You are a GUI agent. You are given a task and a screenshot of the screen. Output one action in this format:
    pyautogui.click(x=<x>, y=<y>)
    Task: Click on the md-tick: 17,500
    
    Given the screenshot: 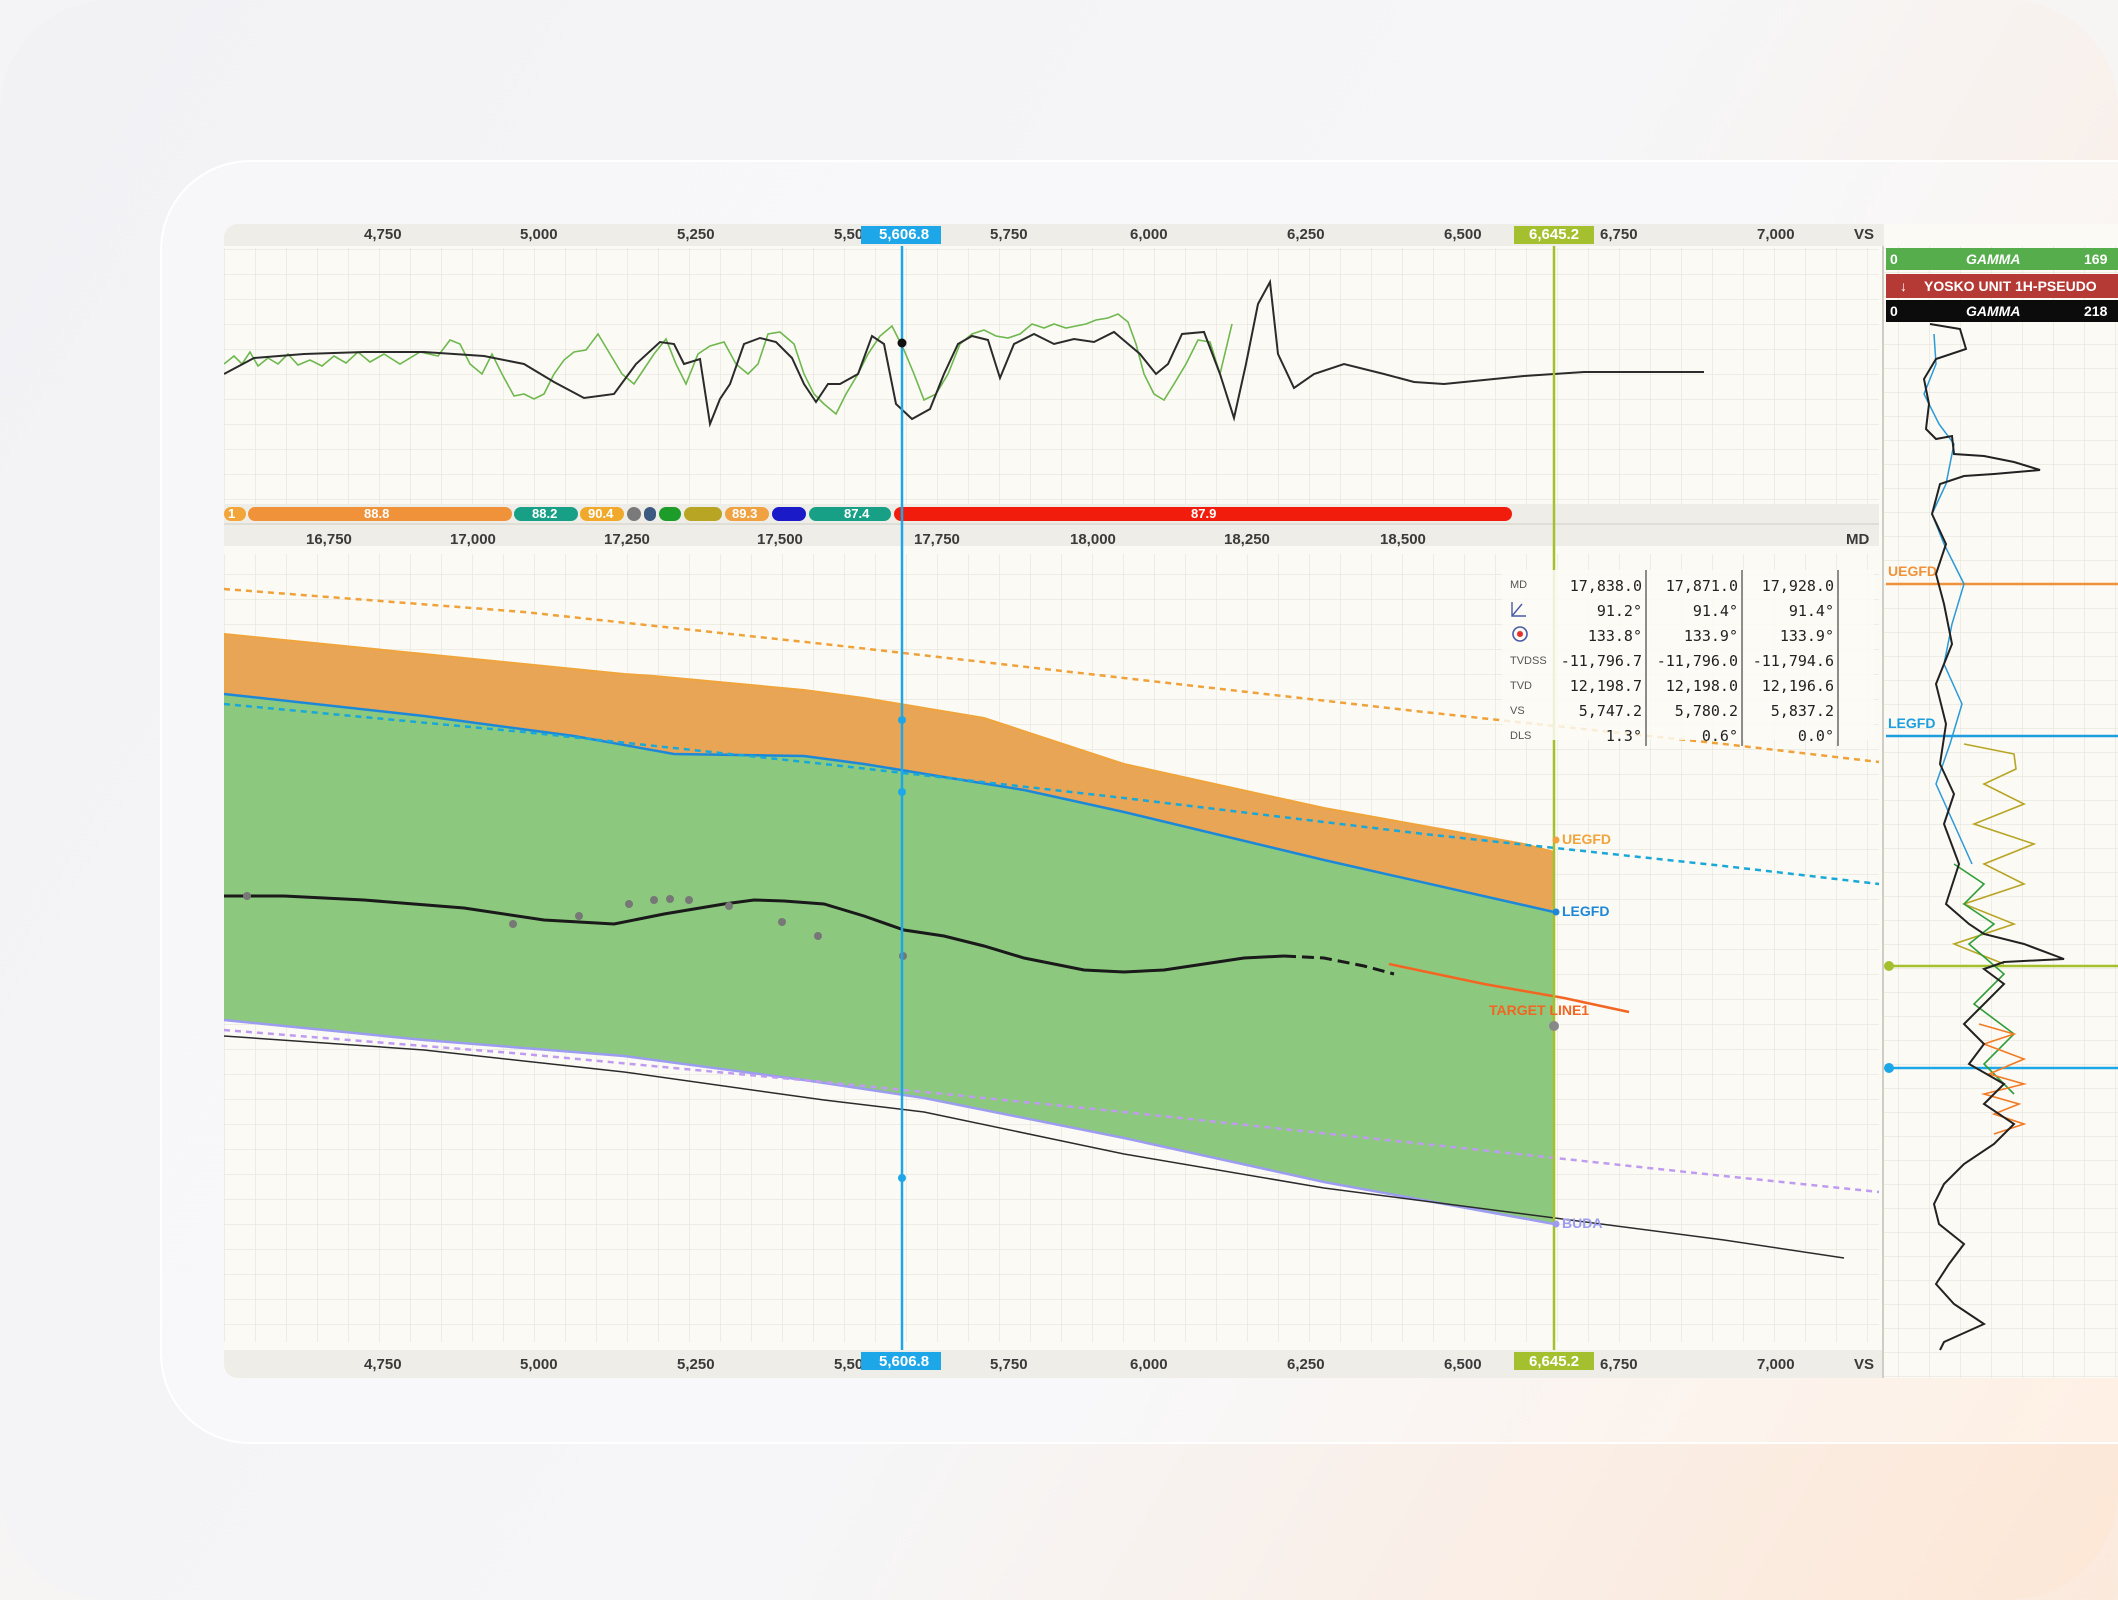 What is the action you would take?
    pyautogui.click(x=780, y=539)
    